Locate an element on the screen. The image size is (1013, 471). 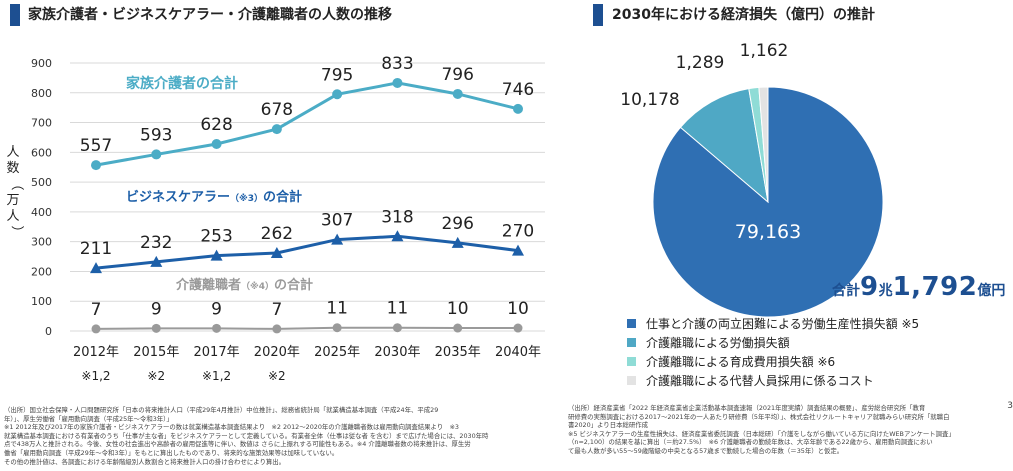
legend-item: 介護離職による育成費用損失額 ※6 is located at coordinates (771, 361).